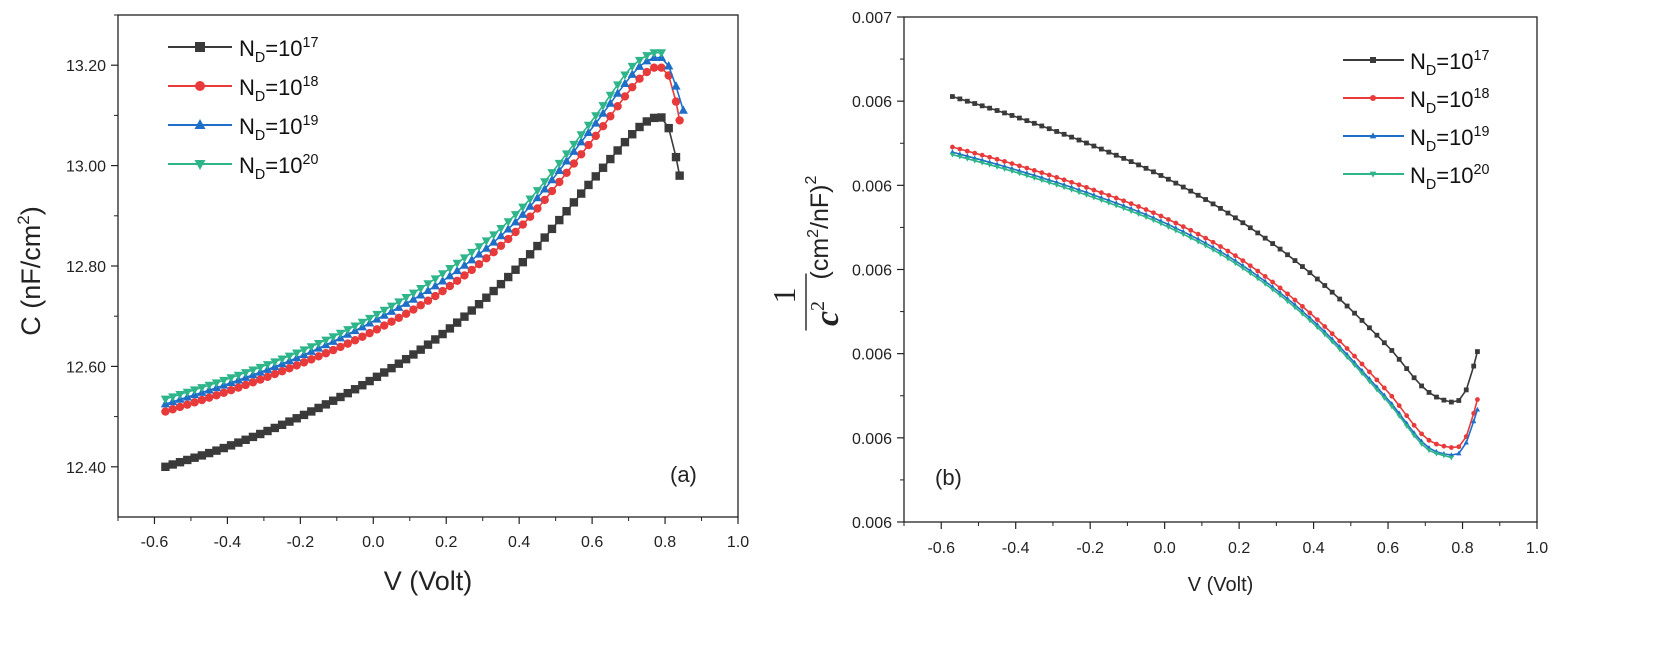 The height and width of the screenshot is (647, 1654). Describe the element at coordinates (301, 542) in the screenshot. I see `x-tick-label: -0.2` at that location.